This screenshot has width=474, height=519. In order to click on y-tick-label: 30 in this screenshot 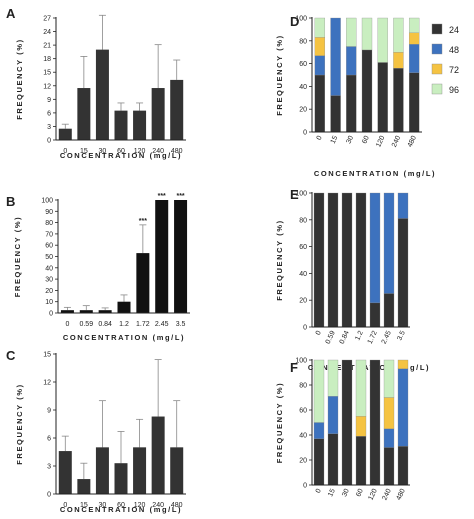, I will do `click(49, 280)`.